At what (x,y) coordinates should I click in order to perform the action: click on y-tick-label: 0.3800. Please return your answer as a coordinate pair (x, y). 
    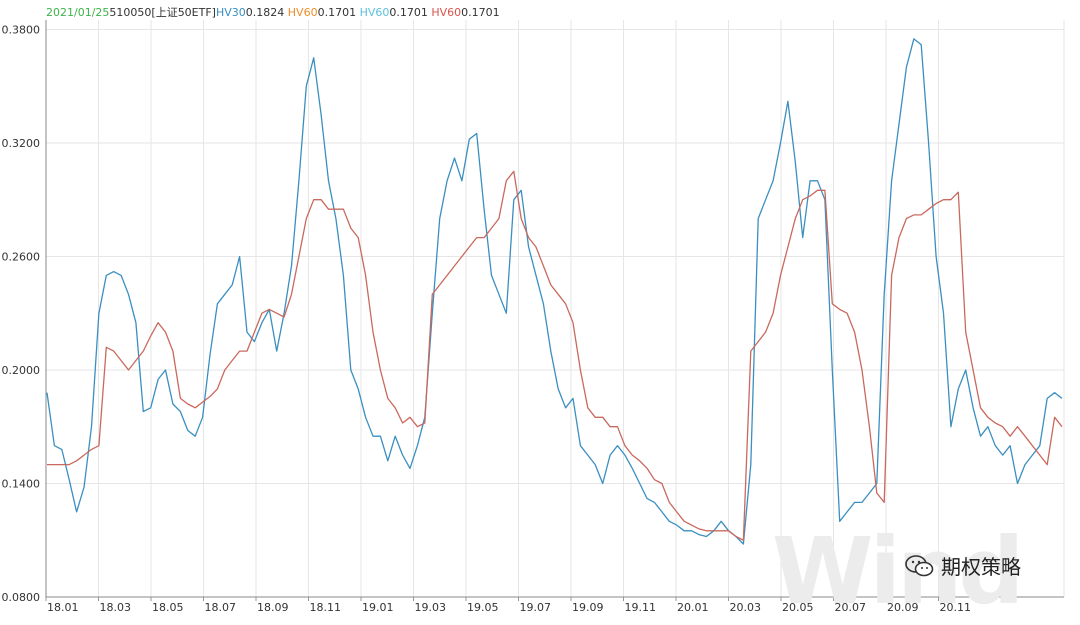
    Looking at the image, I should click on (21, 29).